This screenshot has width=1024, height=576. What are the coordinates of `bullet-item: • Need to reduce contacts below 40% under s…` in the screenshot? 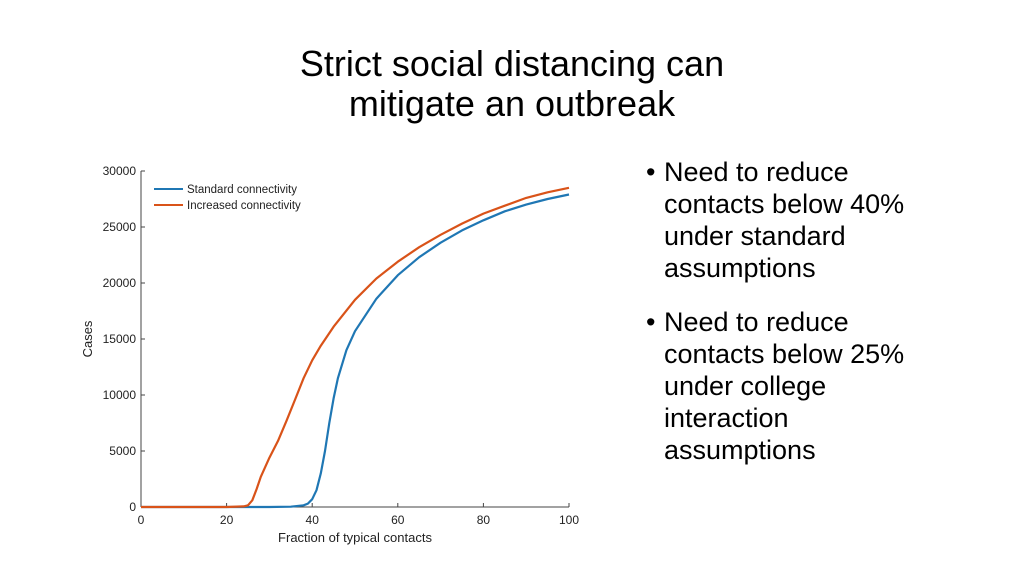 It's located at (826, 220).